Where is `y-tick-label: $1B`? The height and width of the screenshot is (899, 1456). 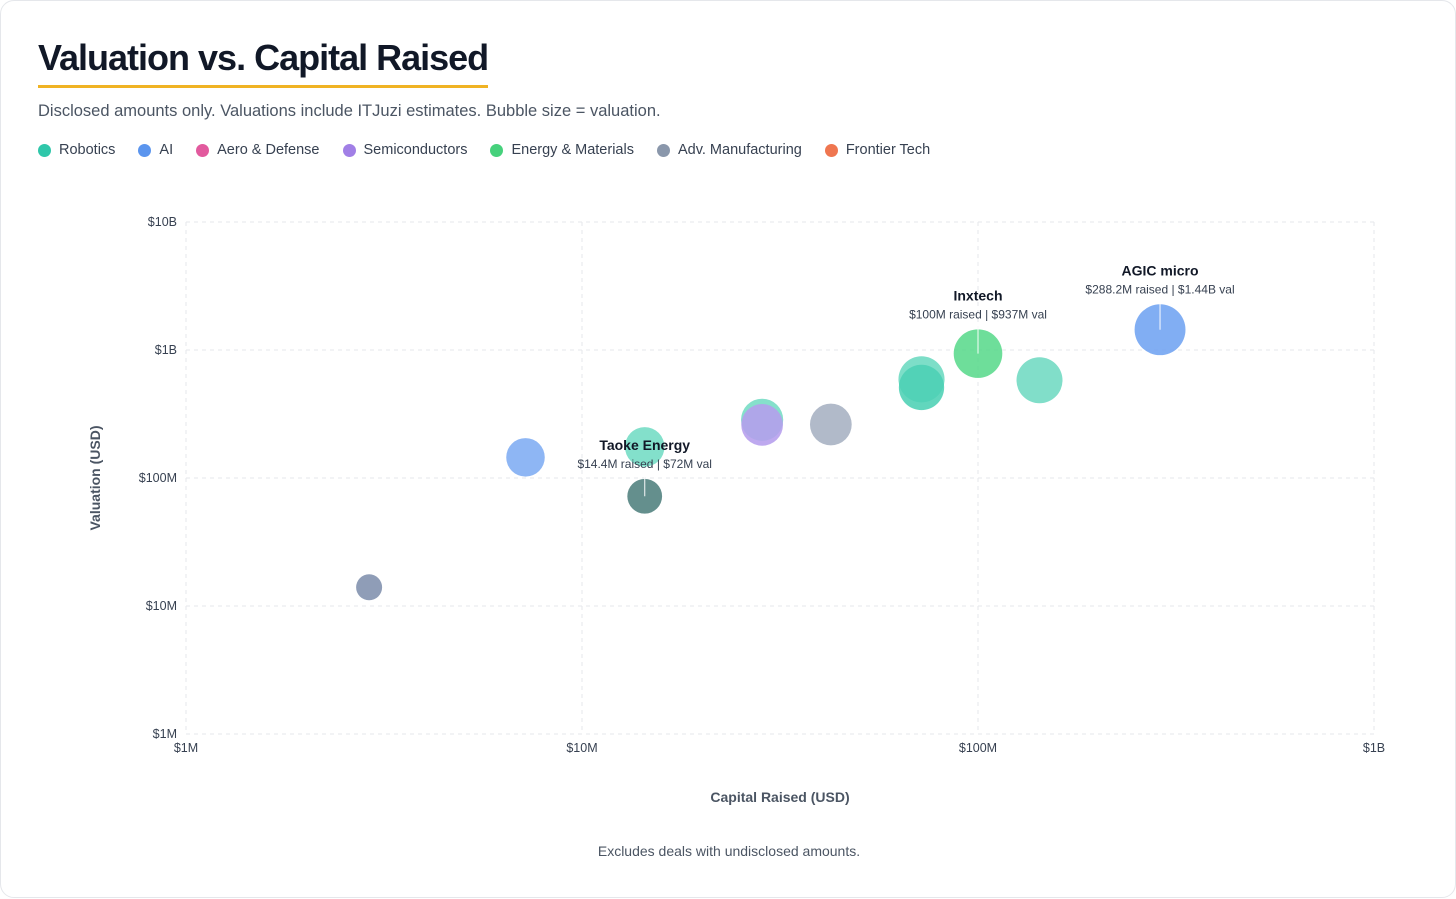 y-tick-label: $1B is located at coordinates (166, 350).